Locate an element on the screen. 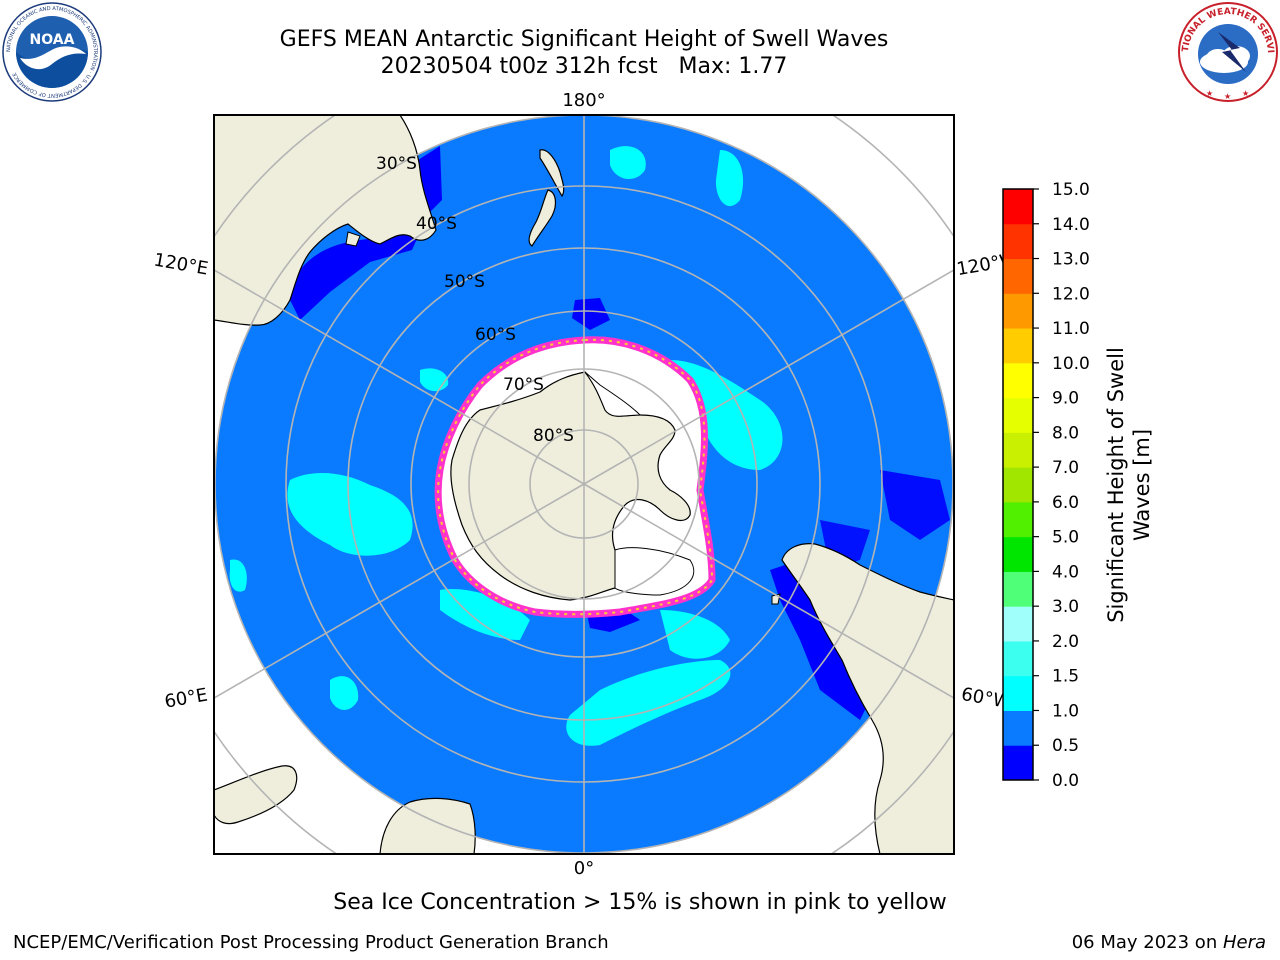 Image resolution: width=1280 pixels, height=960 pixels. africa-land is located at coordinates (427, 825).